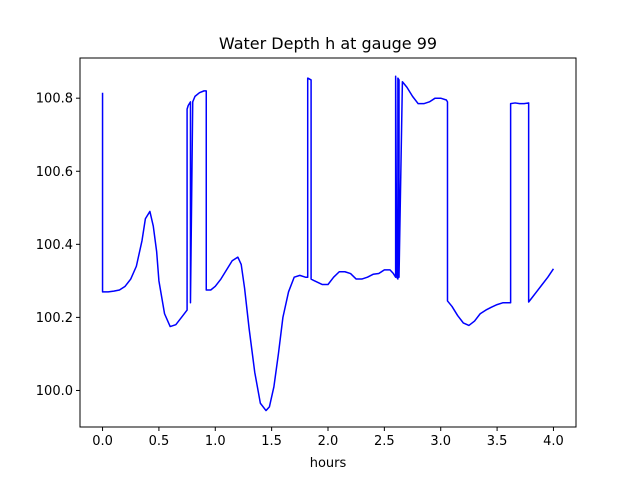  I want to click on x-tick-label: 3.0, so click(440, 441).